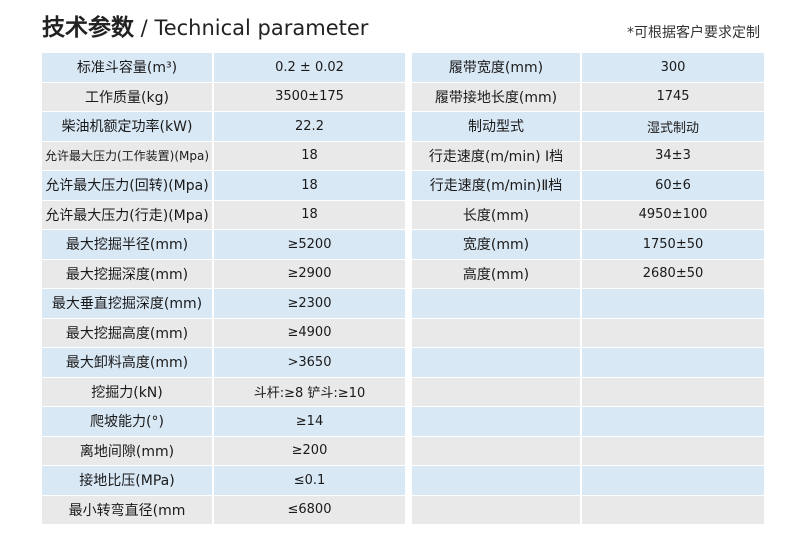 The width and height of the screenshot is (800, 553). I want to click on param-label: 行走速度(m/min) Ⅰ档, so click(497, 155).